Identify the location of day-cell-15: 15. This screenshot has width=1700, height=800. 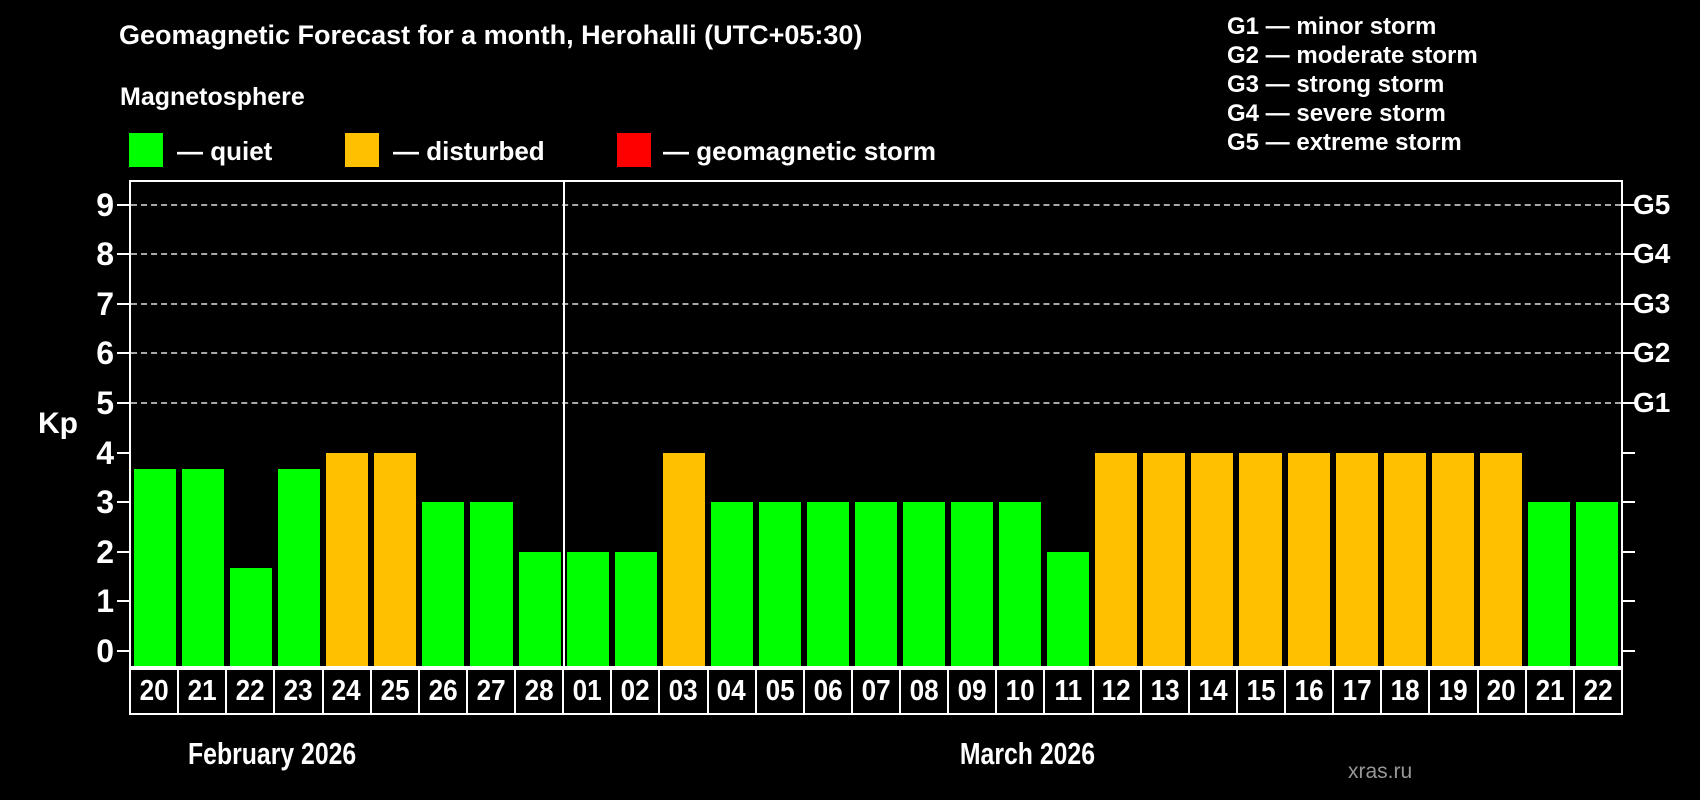
(1260, 691).